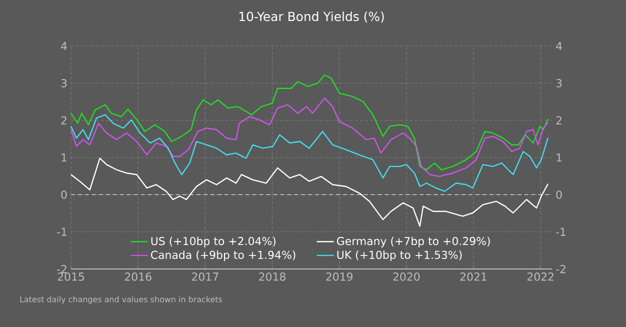 This screenshot has width=626, height=327. I want to click on x-tick-label: 2020, so click(406, 276).